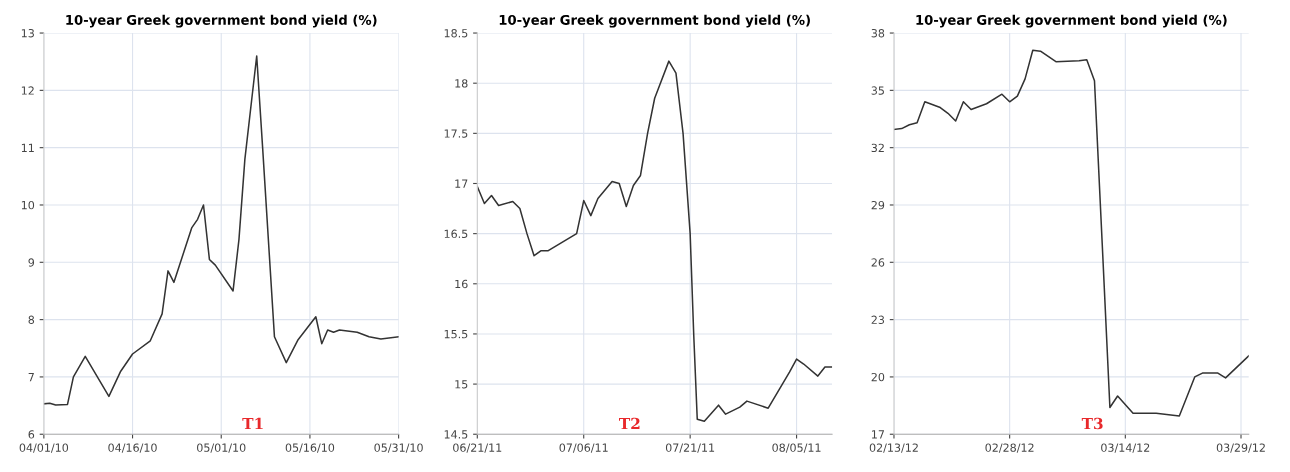 The width and height of the screenshot is (1290, 472). I want to click on x-tick-label: 03/29/12, so click(1240, 448).